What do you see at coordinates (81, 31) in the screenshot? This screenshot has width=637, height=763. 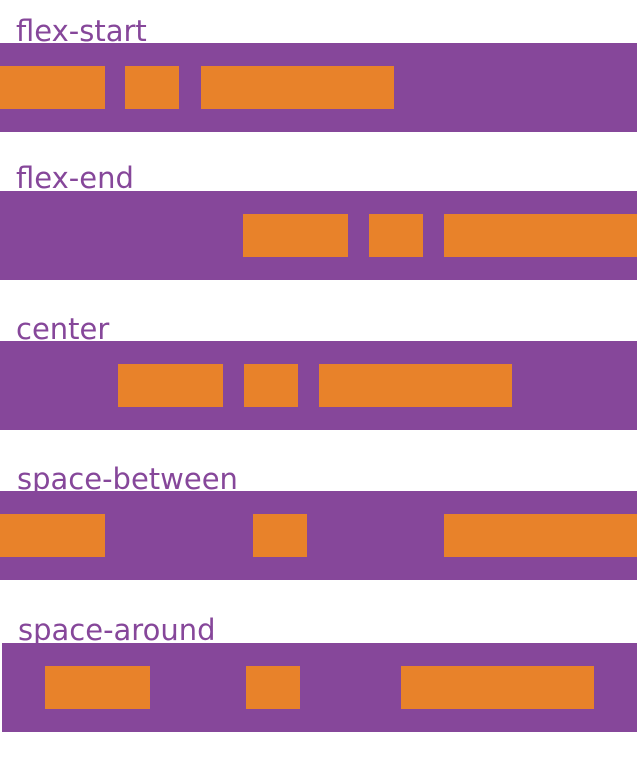 I see `row-label: flex-start` at bounding box center [81, 31].